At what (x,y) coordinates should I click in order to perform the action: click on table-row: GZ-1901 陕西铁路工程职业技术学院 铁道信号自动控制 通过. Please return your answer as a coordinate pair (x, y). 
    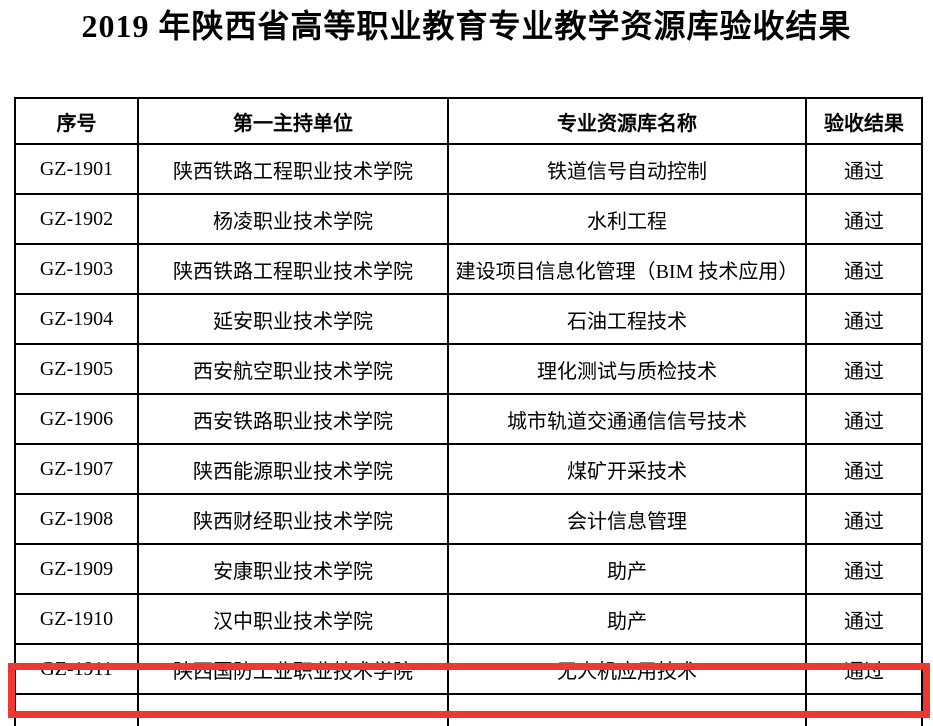
    Looking at the image, I should click on (468, 169).